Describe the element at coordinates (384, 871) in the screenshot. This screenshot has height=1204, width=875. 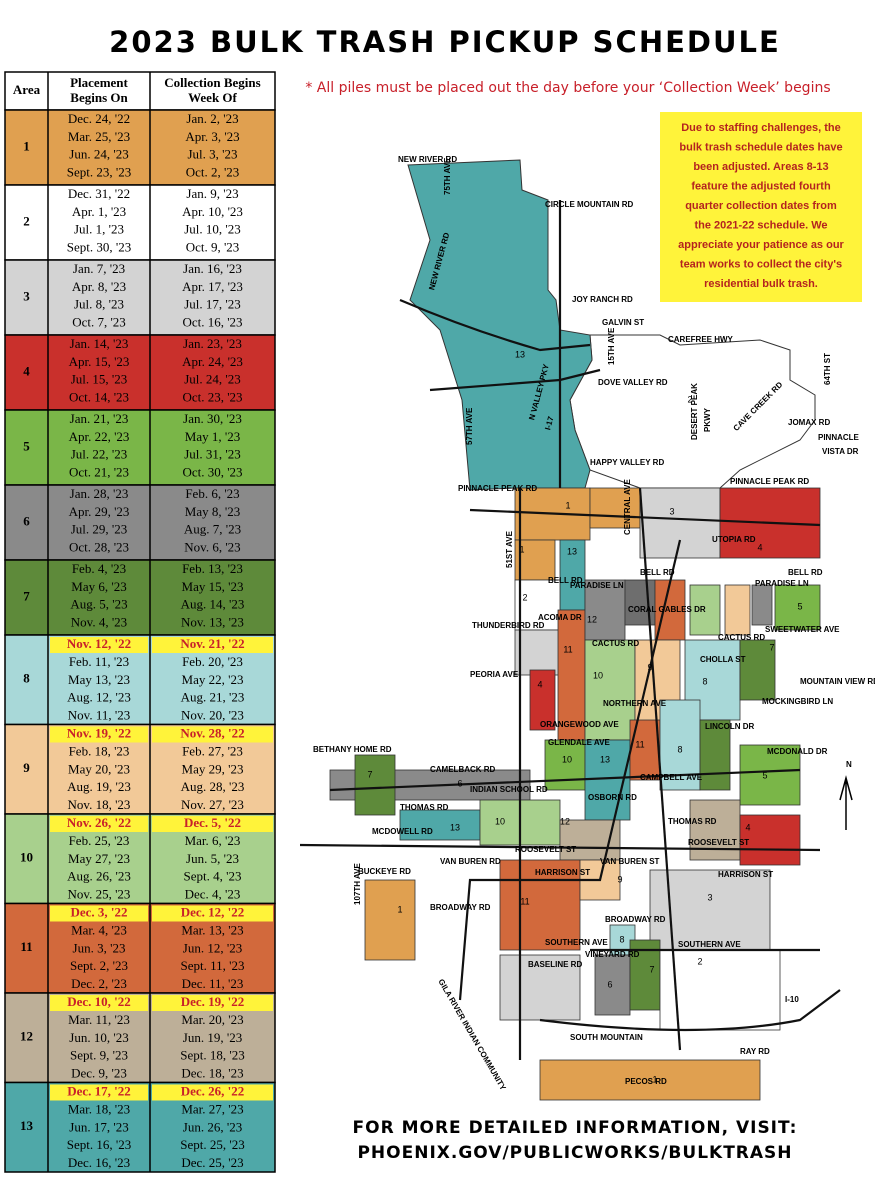
I see `map-label: BUCKEYE RD` at that location.